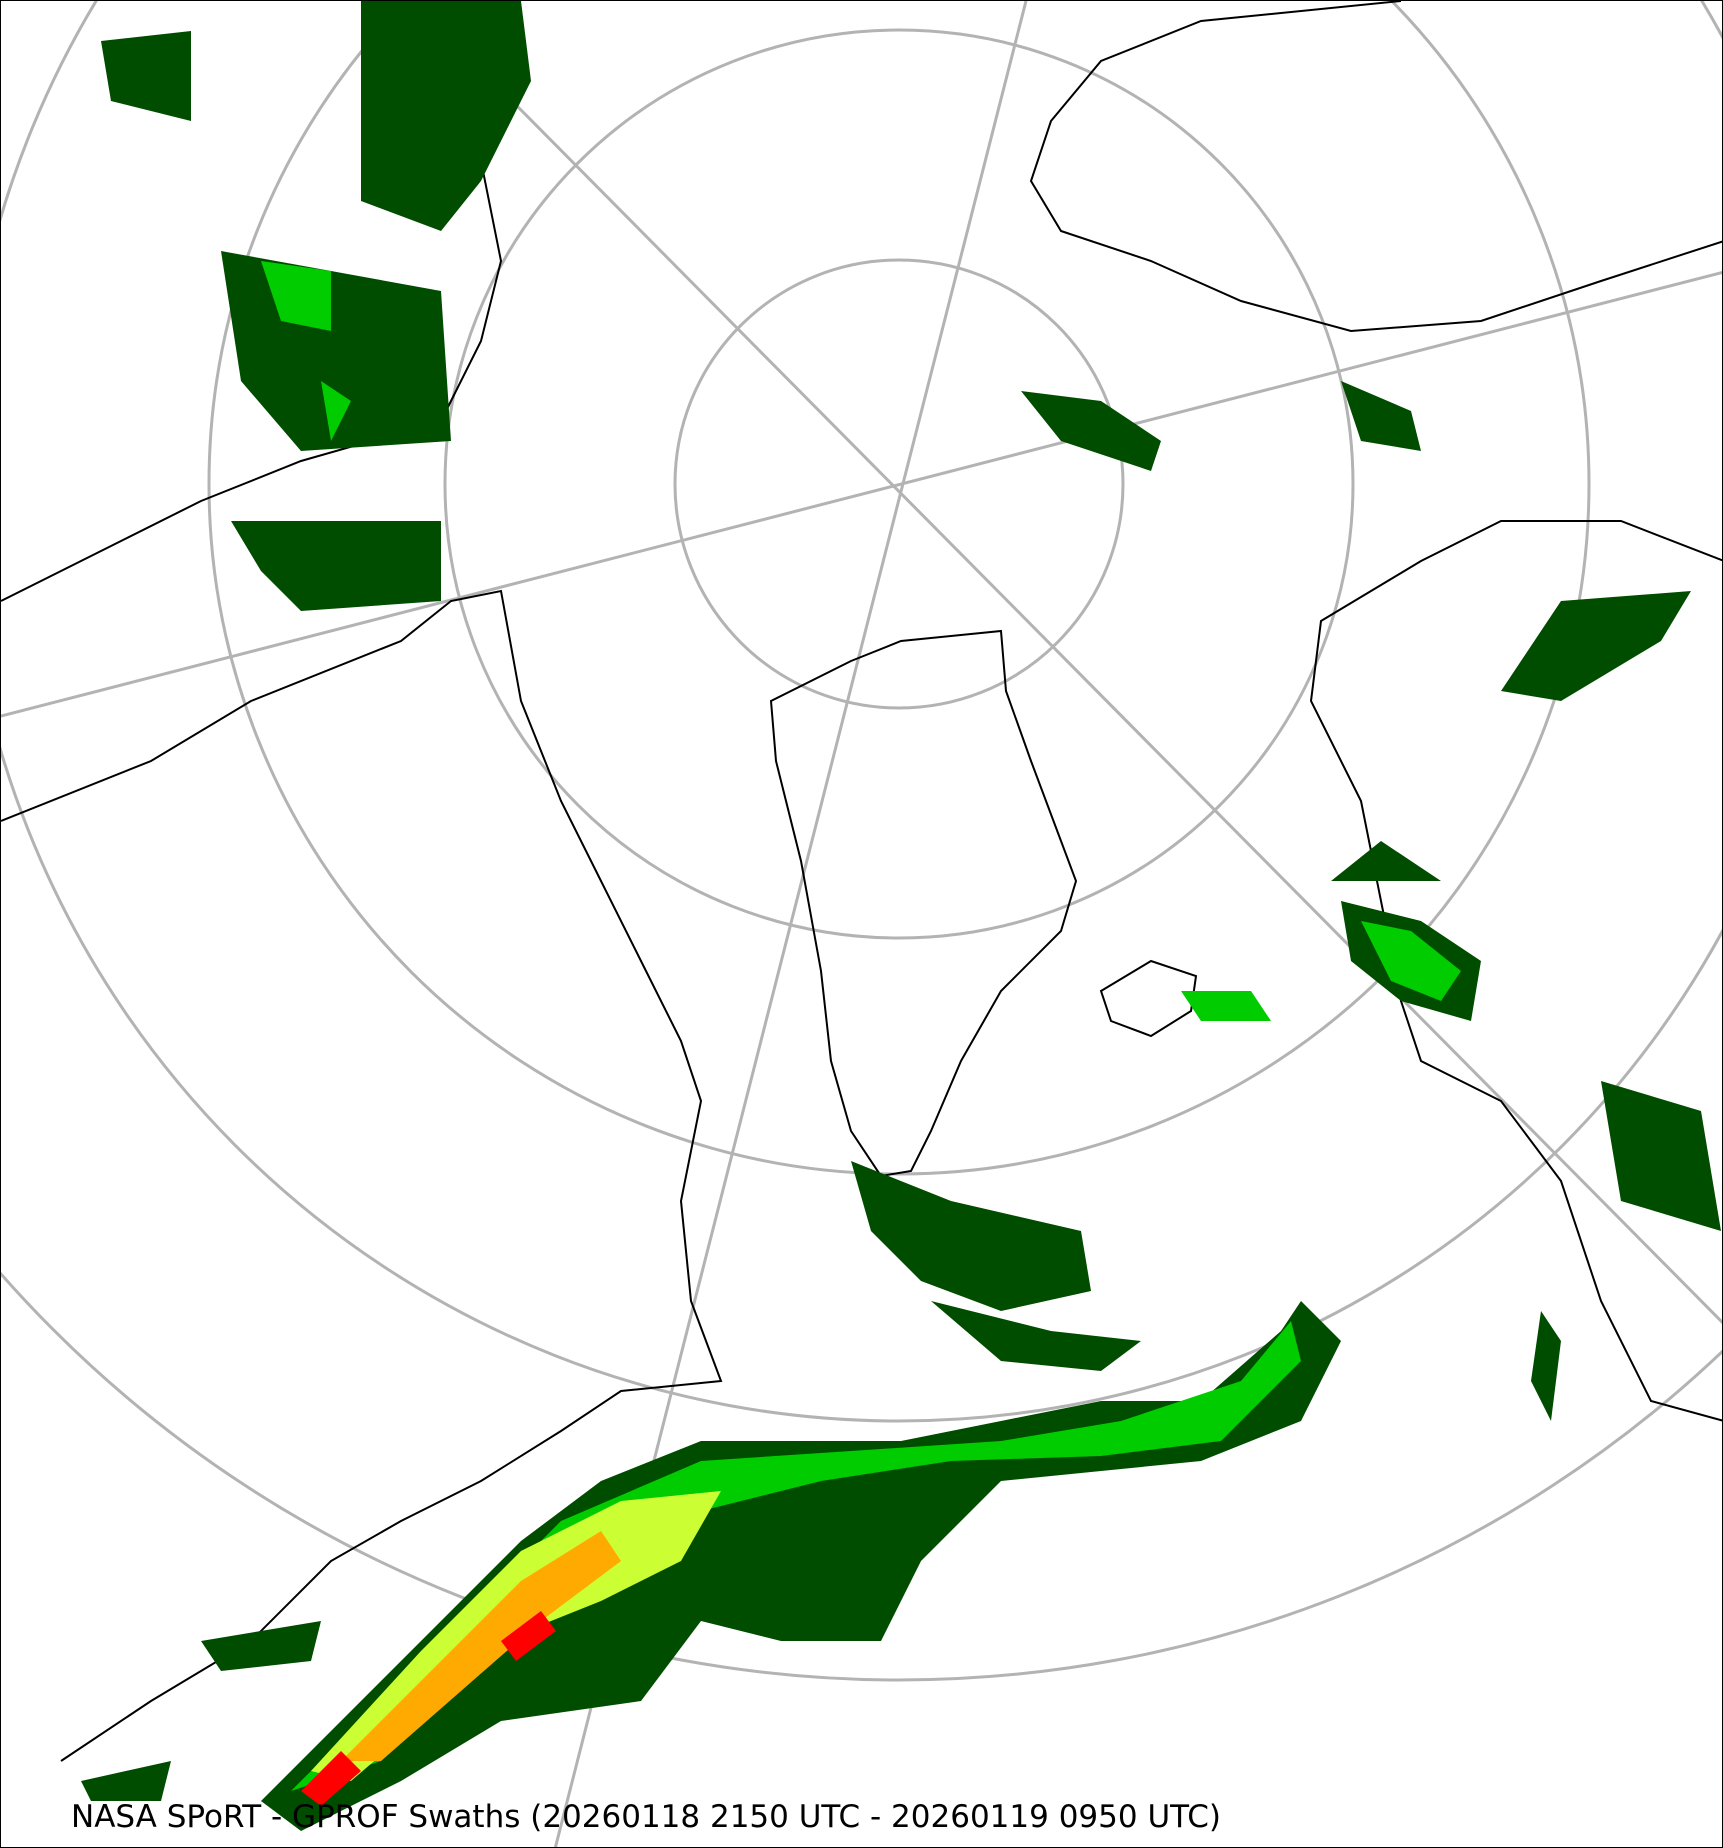 This screenshot has width=1723, height=1848. What do you see at coordinates (1375, 167) in the screenshot?
I see `eurasia-coastline` at bounding box center [1375, 167].